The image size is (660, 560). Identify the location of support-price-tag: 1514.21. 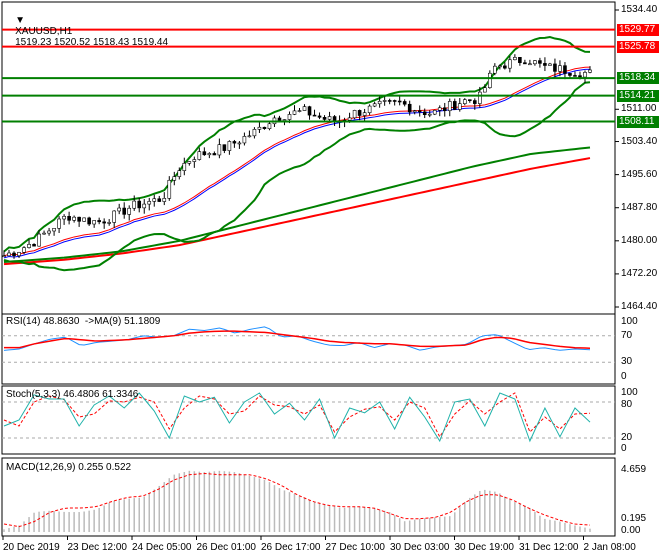
(638, 95).